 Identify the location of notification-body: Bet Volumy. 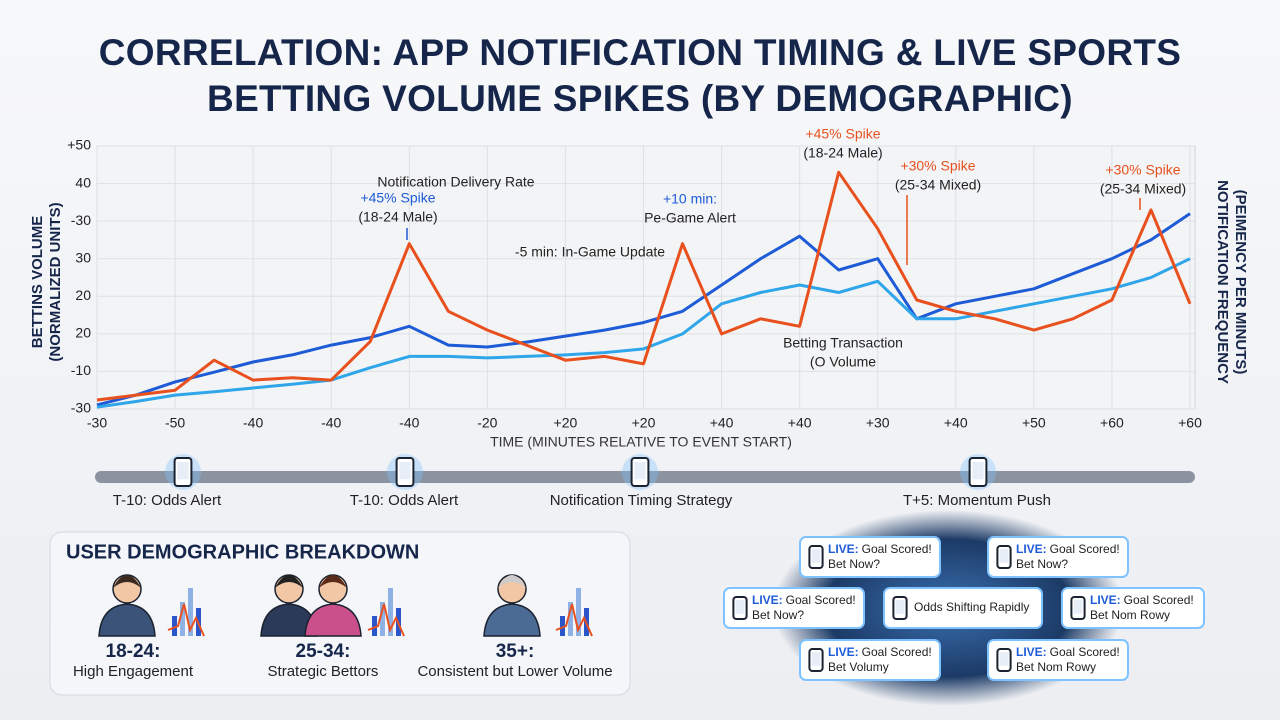
(858, 667).